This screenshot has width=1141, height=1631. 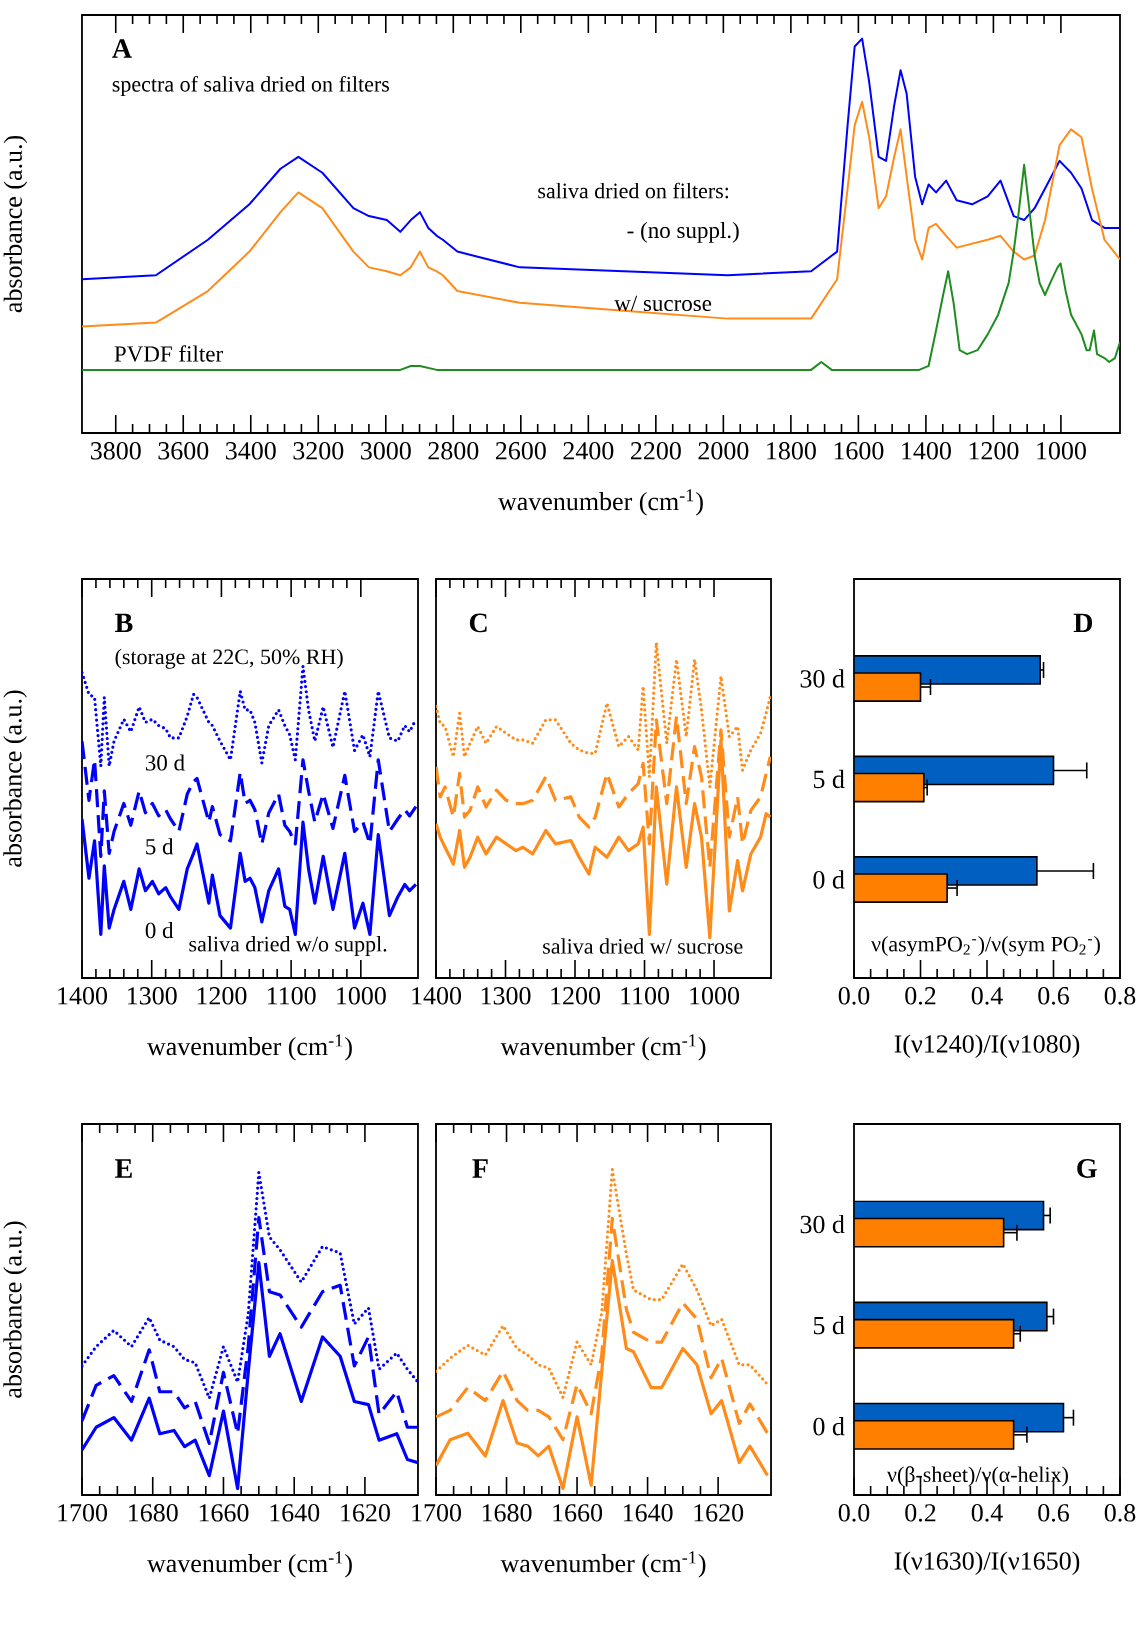 What do you see at coordinates (633, 190) in the screenshot?
I see `annotation: saliva dried on filters:` at bounding box center [633, 190].